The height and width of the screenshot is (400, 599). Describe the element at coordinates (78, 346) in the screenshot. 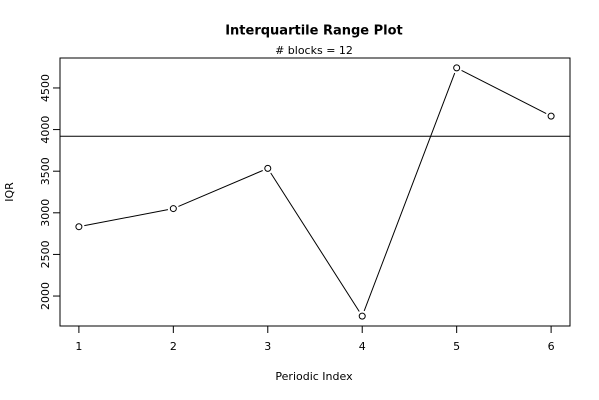

I see `x-tick-label: 1` at that location.